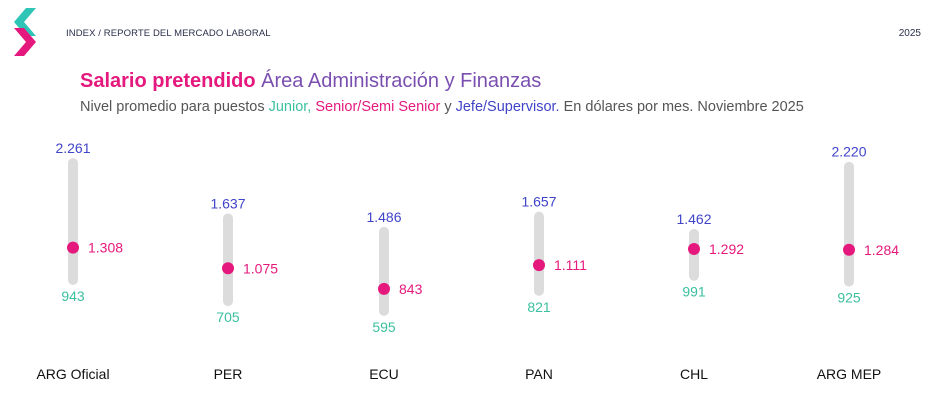  Describe the element at coordinates (694, 374) in the screenshot. I see `category-label: CHL` at that location.